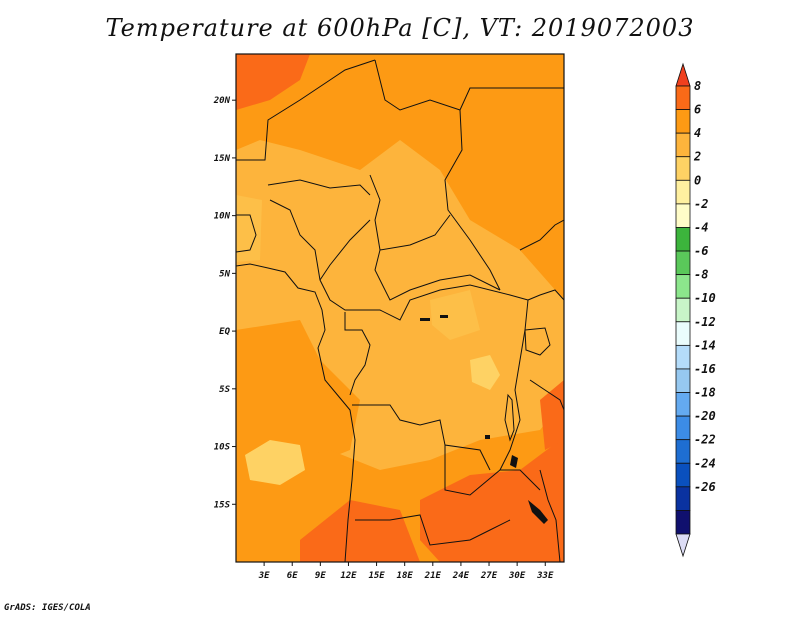  Describe the element at coordinates (469, 85) in the screenshot. I see `border-libya` at that location.